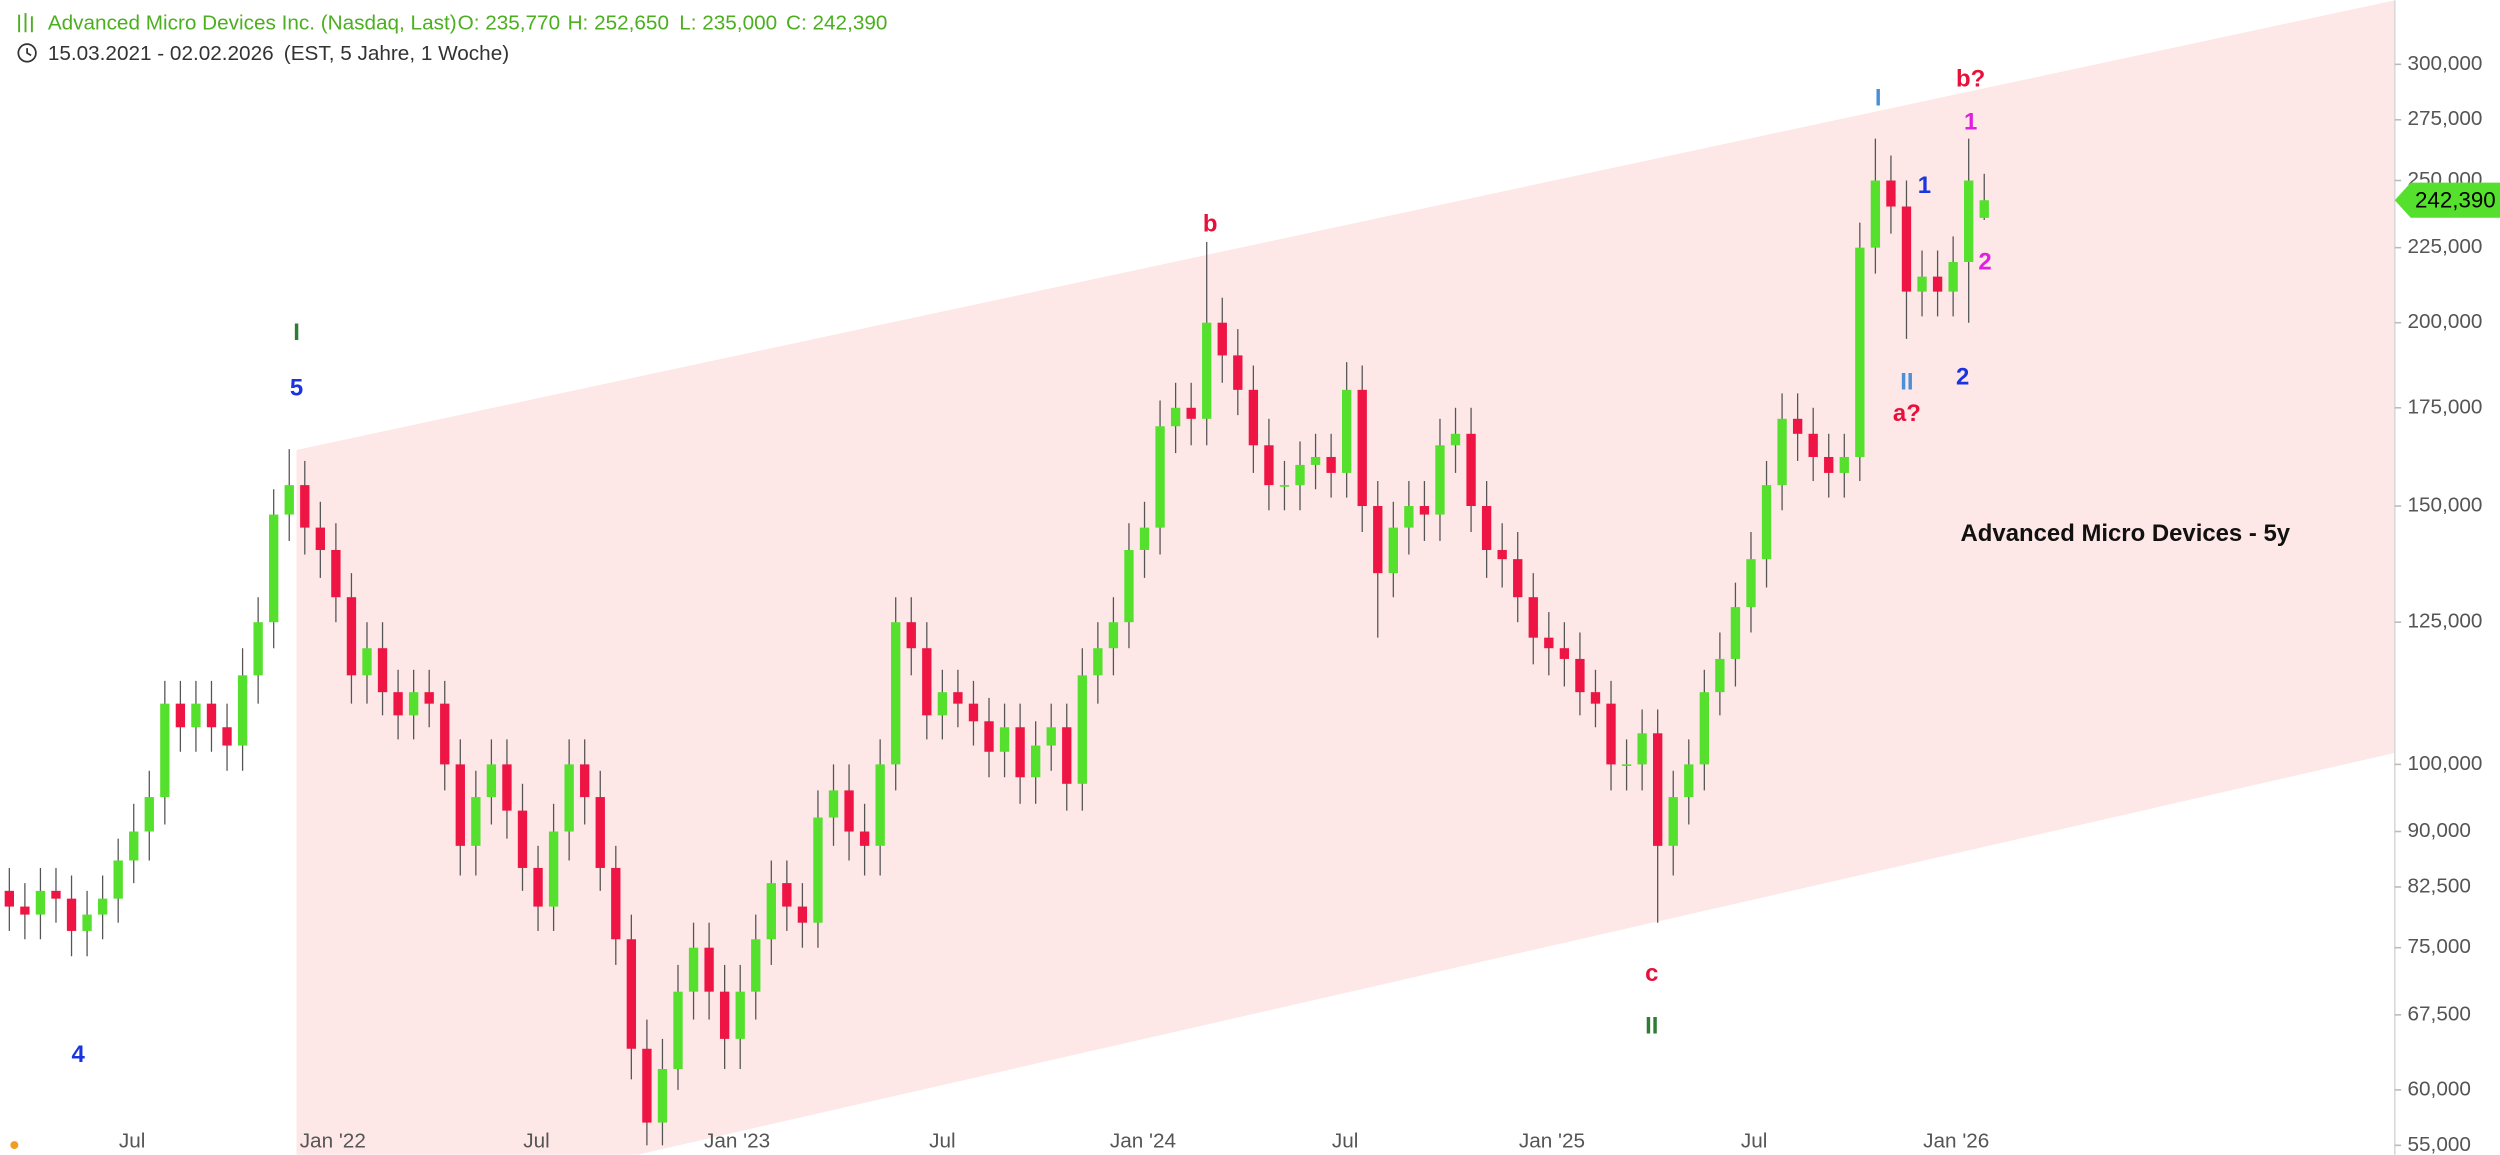  What do you see at coordinates (2439, 1088) in the screenshot?
I see `y-tick-label: 60,000` at bounding box center [2439, 1088].